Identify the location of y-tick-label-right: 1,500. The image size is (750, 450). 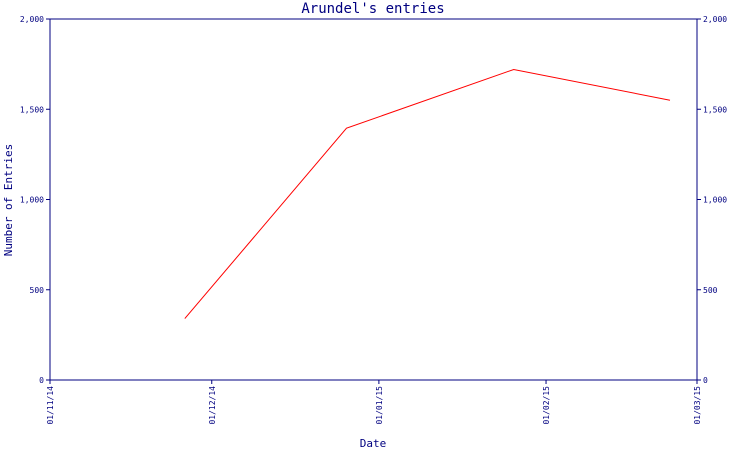
(715, 109).